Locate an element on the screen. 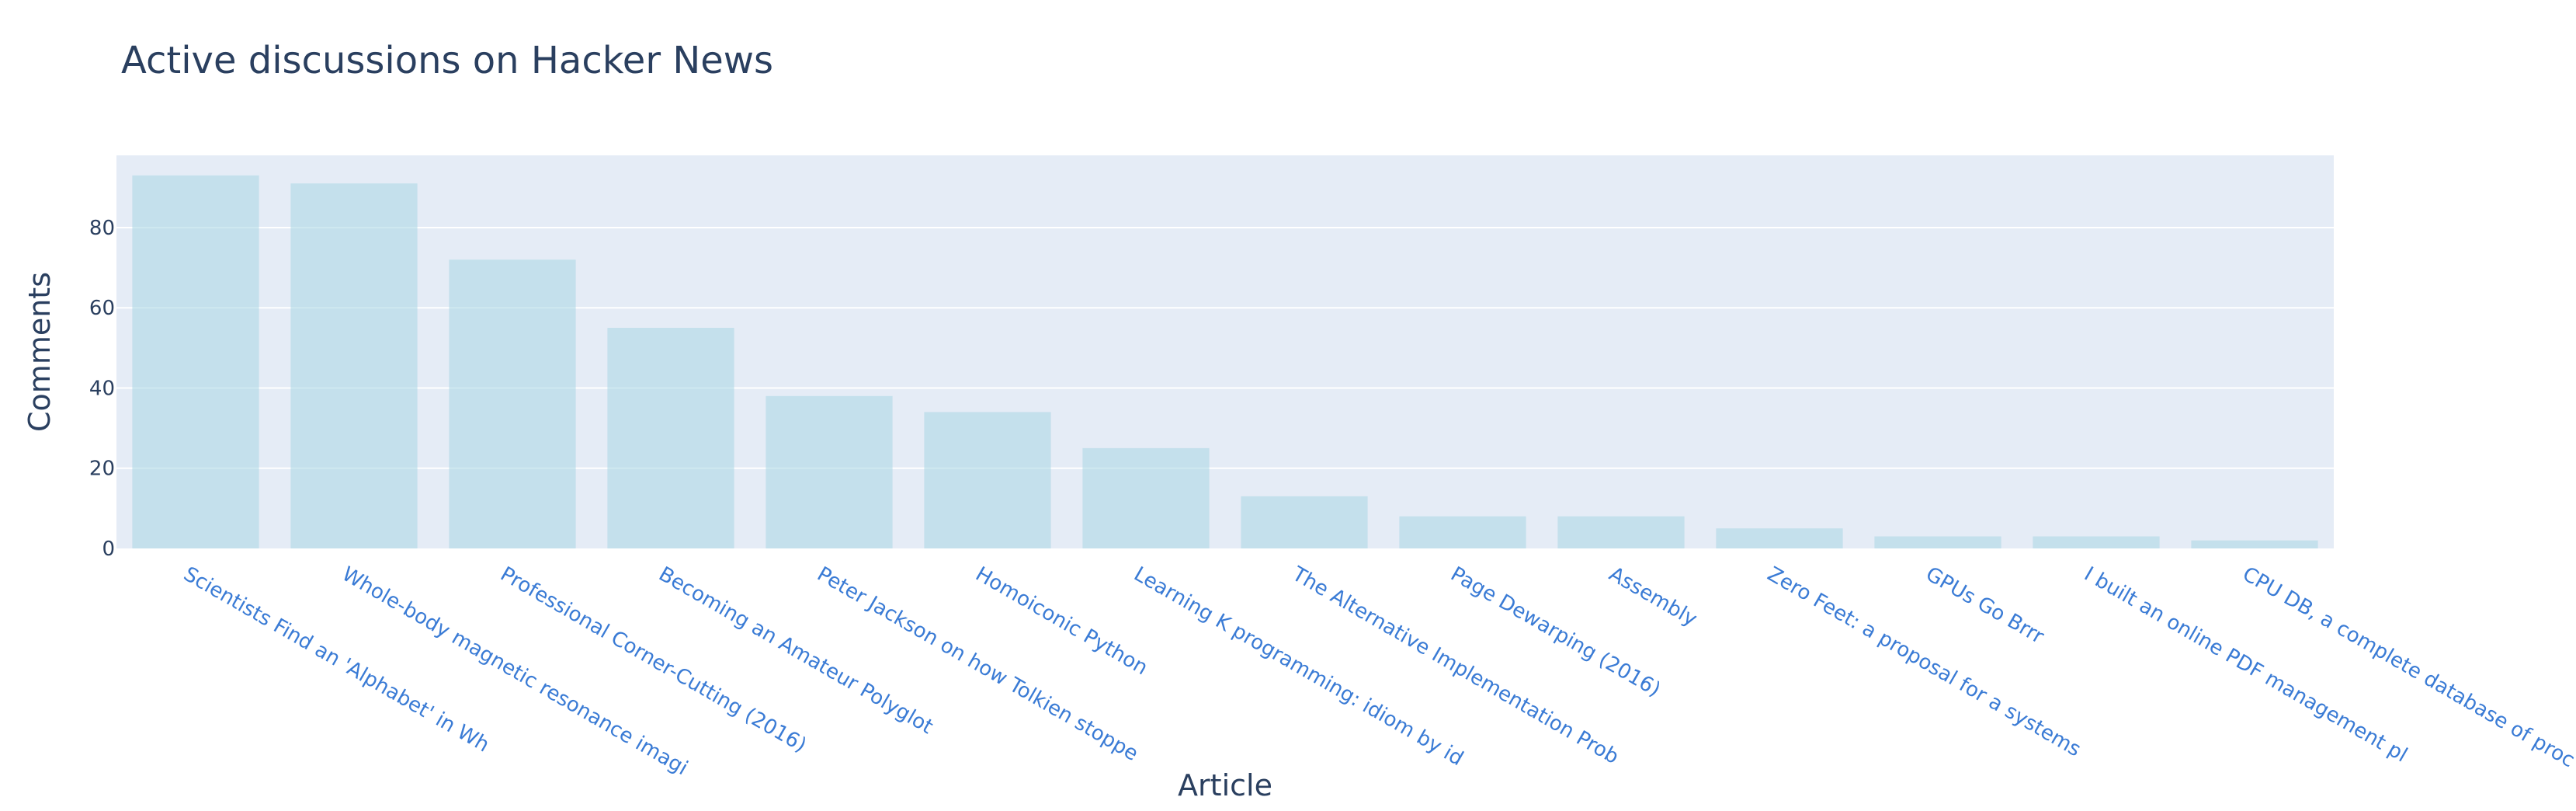  x-tick-label: GPUs Go Brrr is located at coordinates (1985, 605).